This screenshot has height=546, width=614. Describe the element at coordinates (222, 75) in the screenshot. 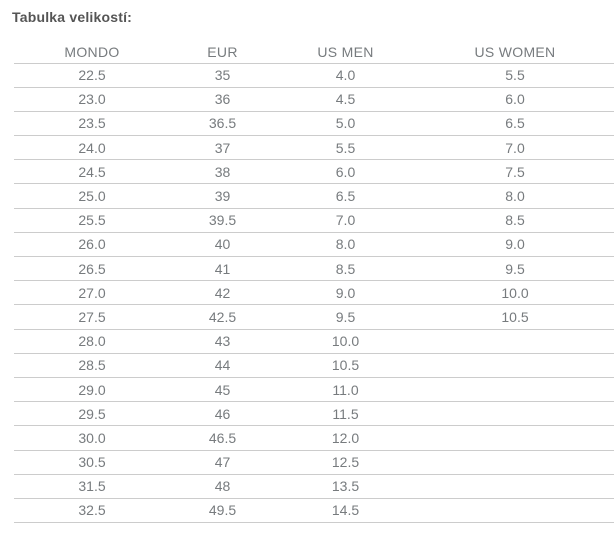

I see `table-cell: 35` at that location.